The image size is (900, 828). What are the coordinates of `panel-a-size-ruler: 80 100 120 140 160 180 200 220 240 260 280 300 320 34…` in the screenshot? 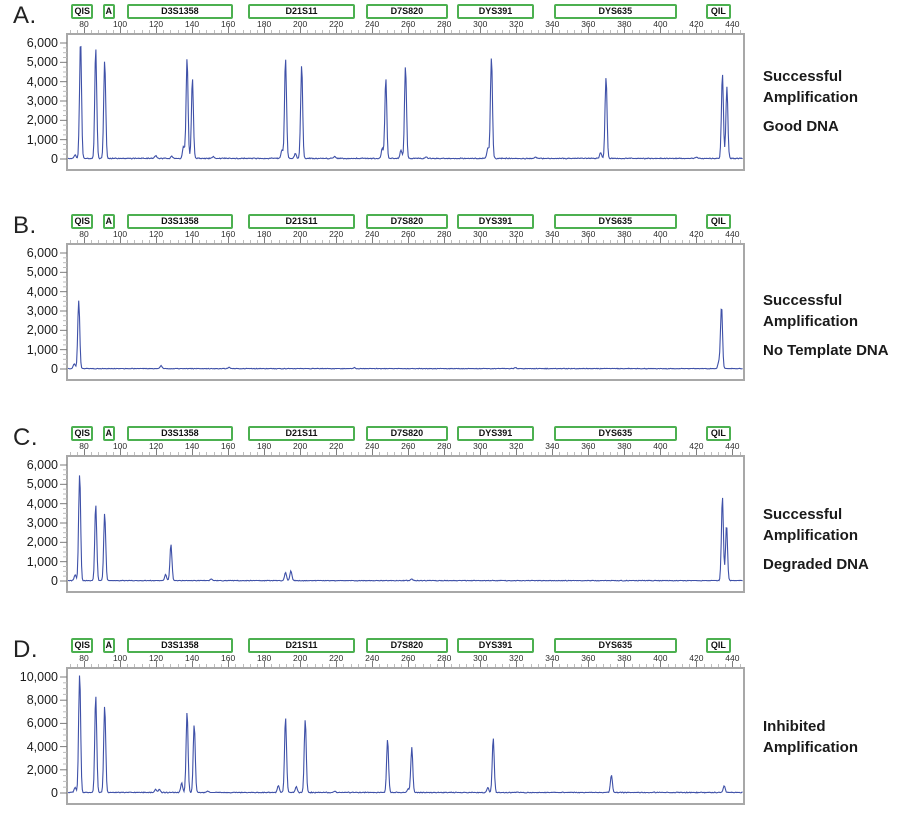 It's located at (405, 26).